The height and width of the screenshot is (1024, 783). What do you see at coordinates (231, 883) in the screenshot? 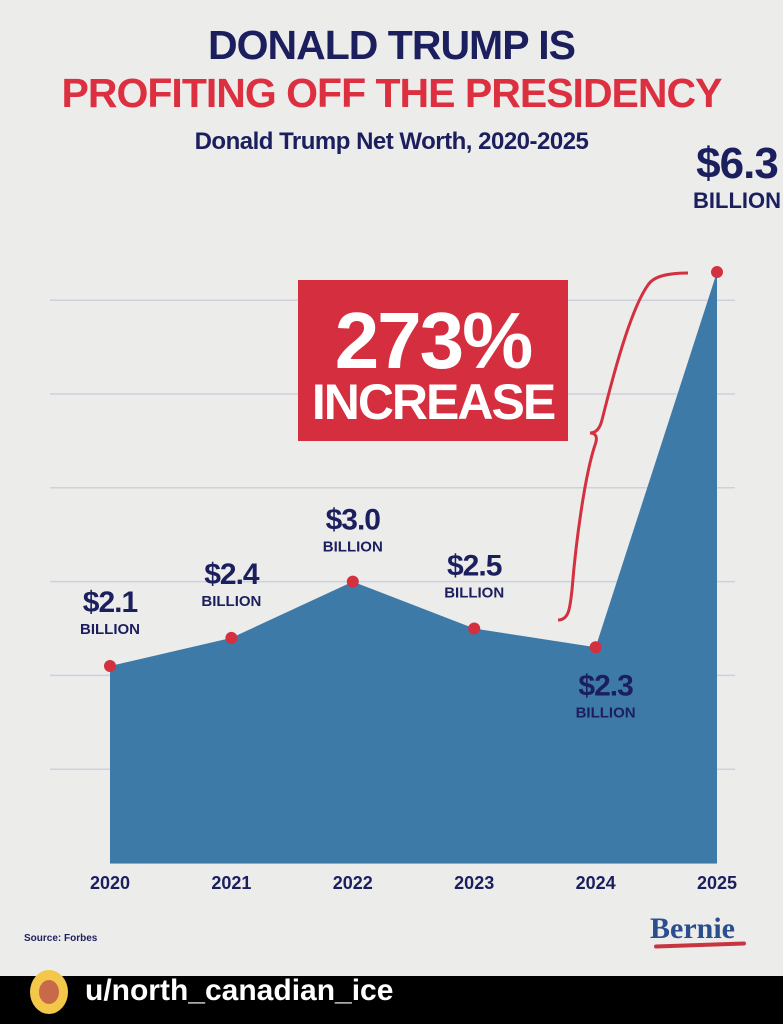
I see `x-tick-2021: 2021` at bounding box center [231, 883].